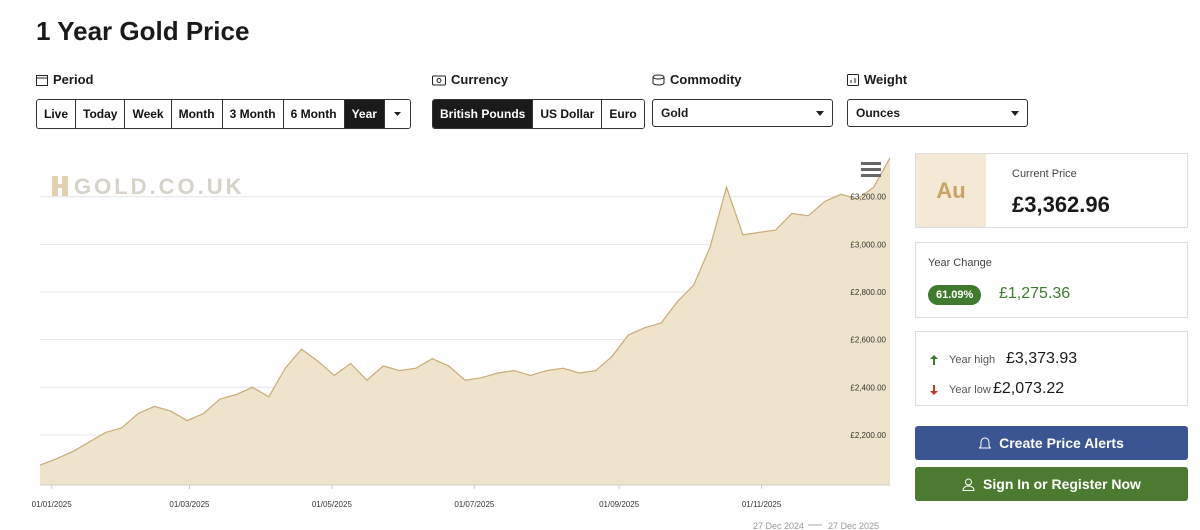  Describe the element at coordinates (868, 340) in the screenshot. I see `y-tick-label: £2,600.00` at that location.